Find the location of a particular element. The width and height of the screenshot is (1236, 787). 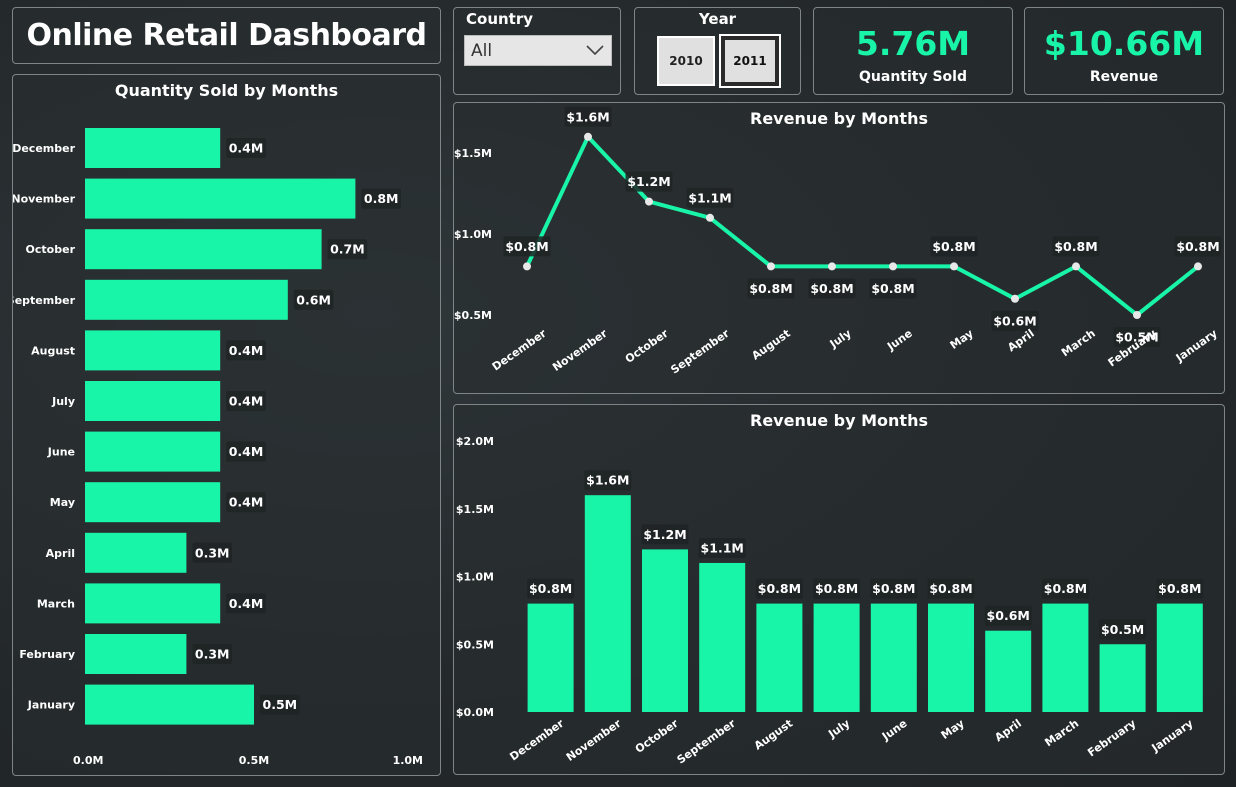

series-line is located at coordinates (862, 225).